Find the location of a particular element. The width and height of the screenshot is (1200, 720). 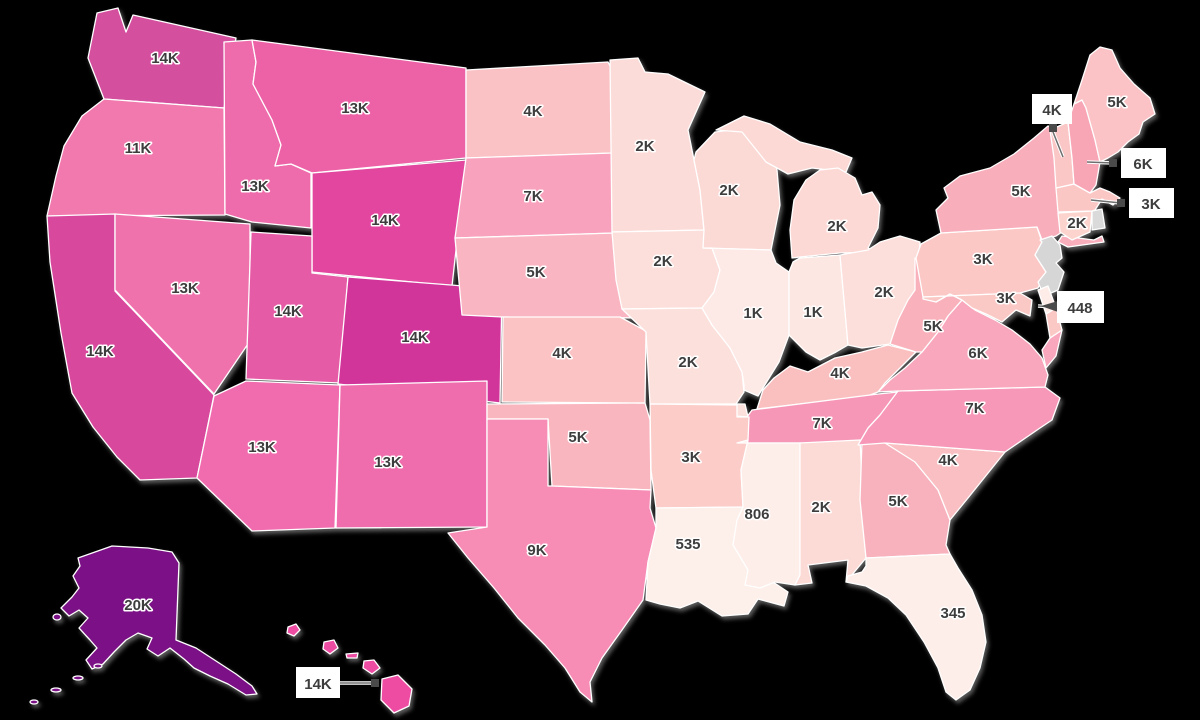

label-washington: 14K is located at coordinates (165, 58).